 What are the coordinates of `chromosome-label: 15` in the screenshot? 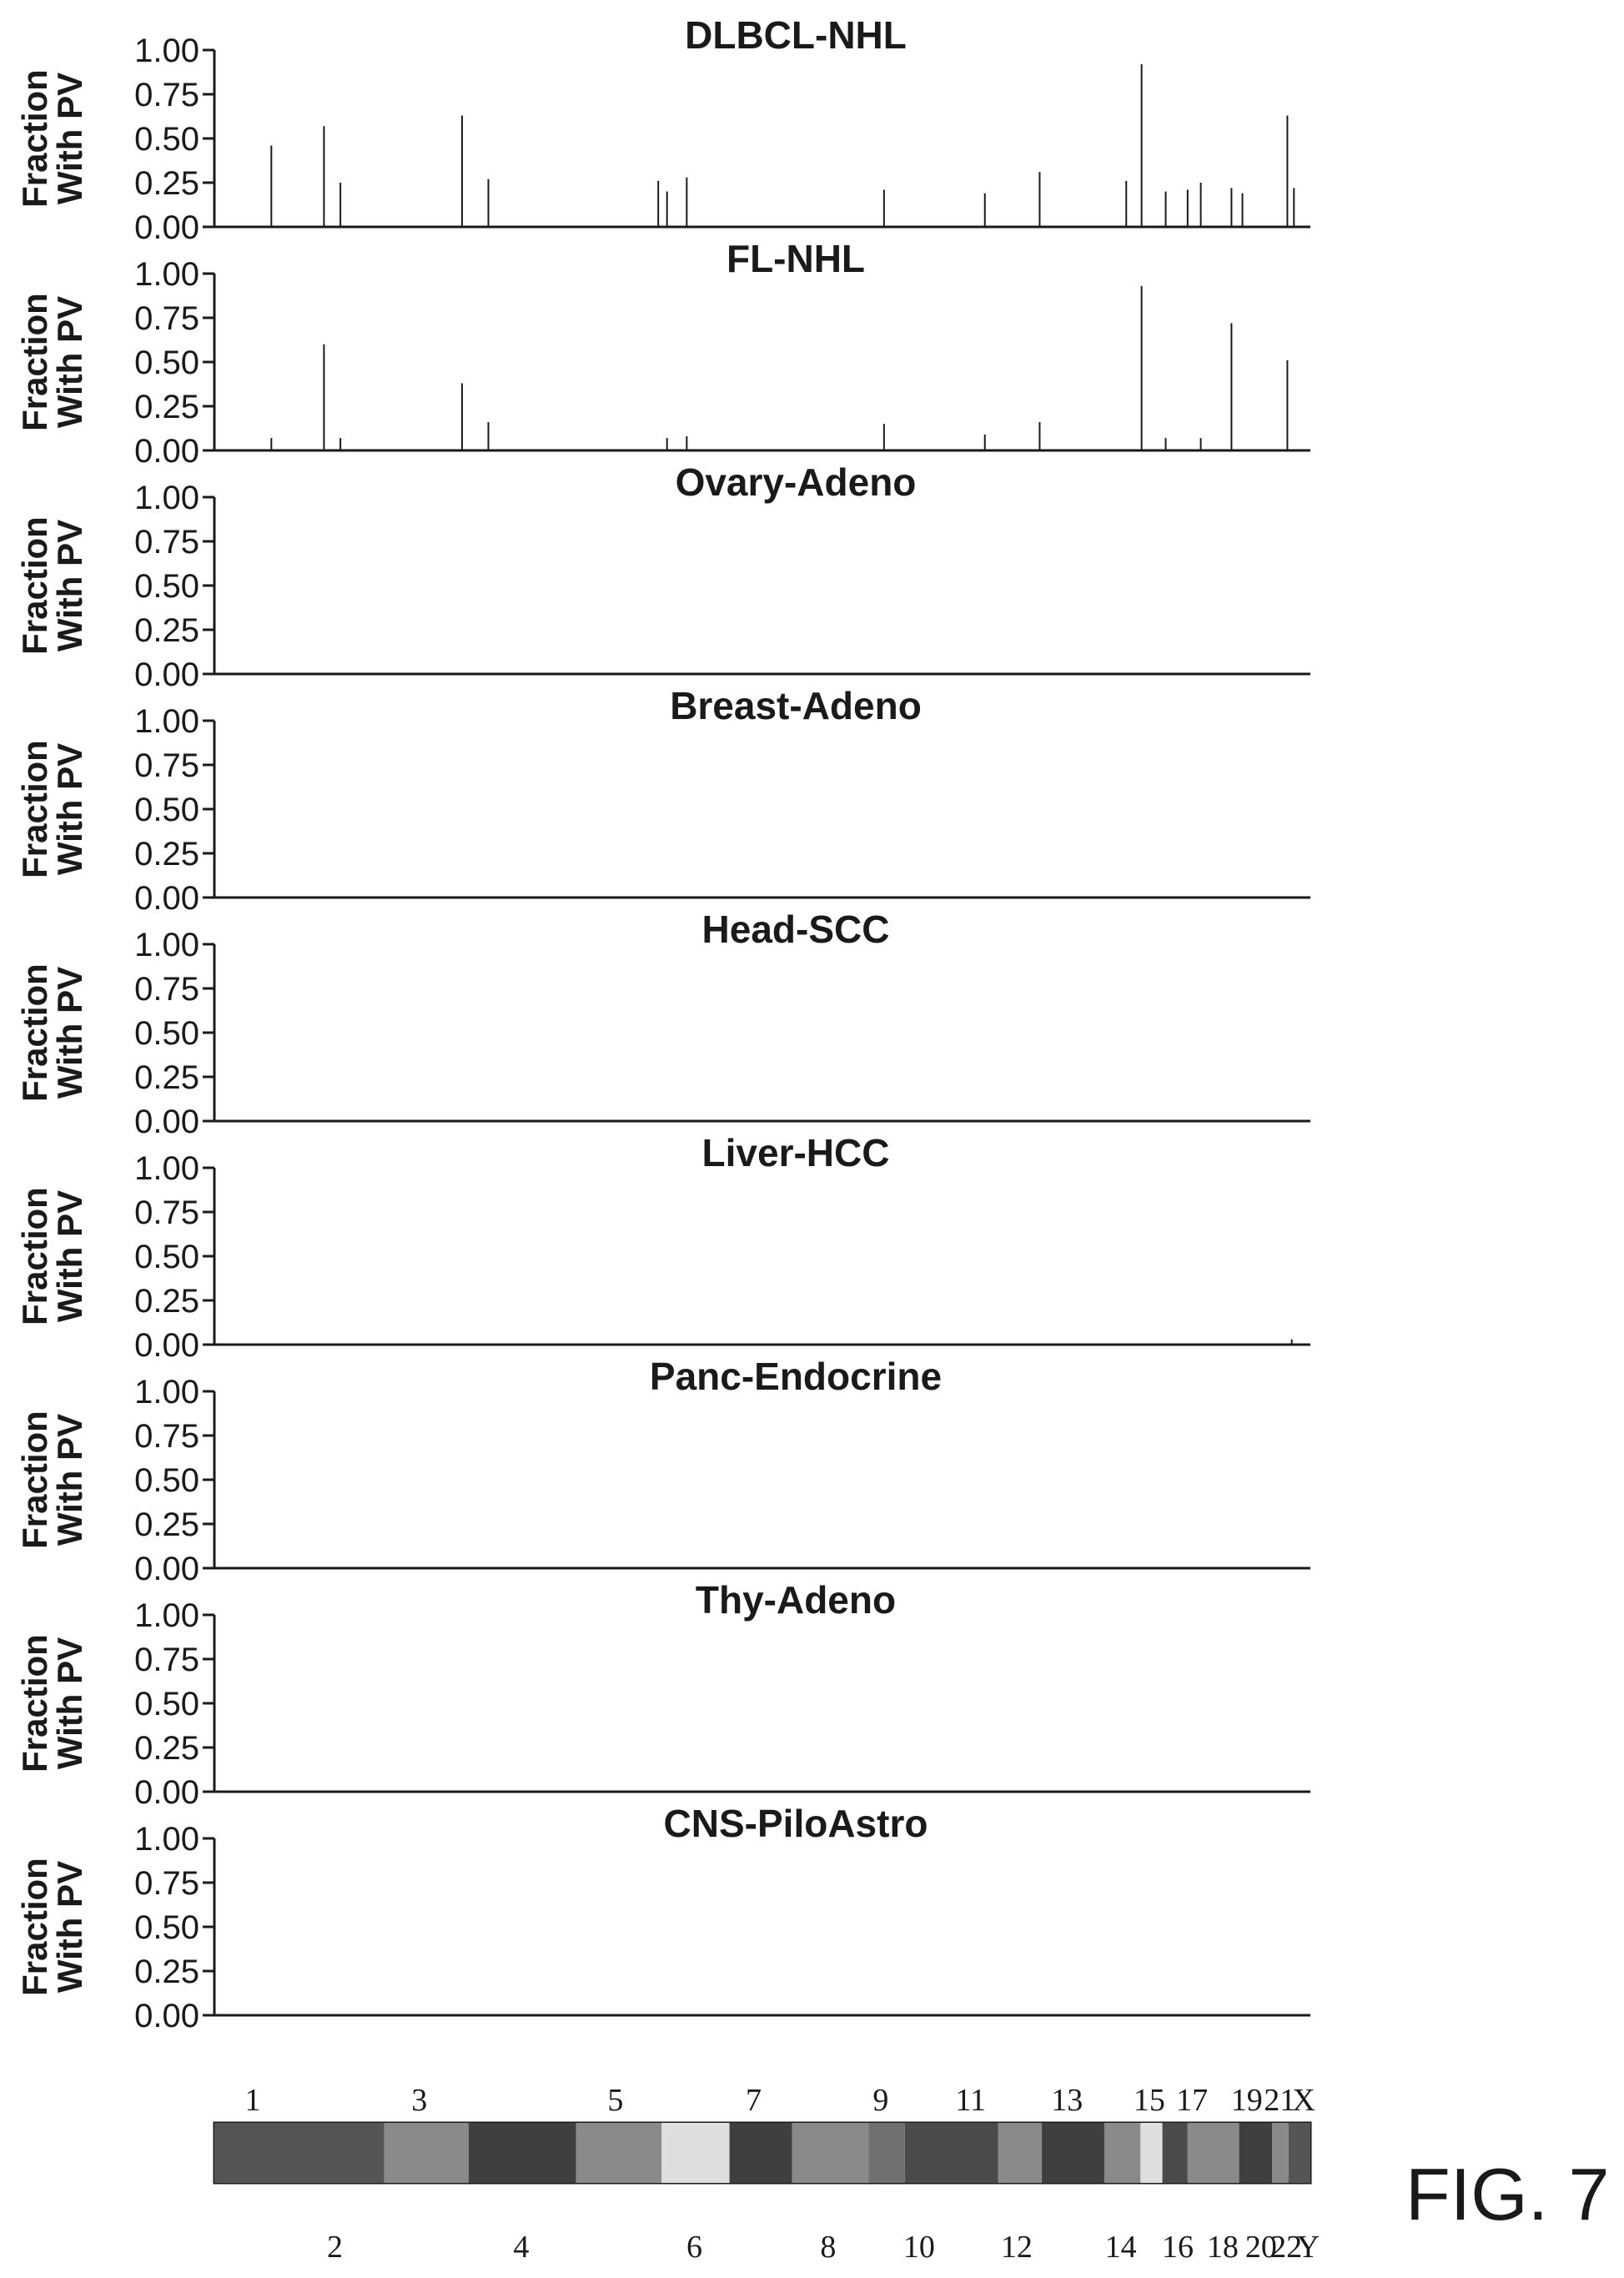 It's located at (1149, 2100).